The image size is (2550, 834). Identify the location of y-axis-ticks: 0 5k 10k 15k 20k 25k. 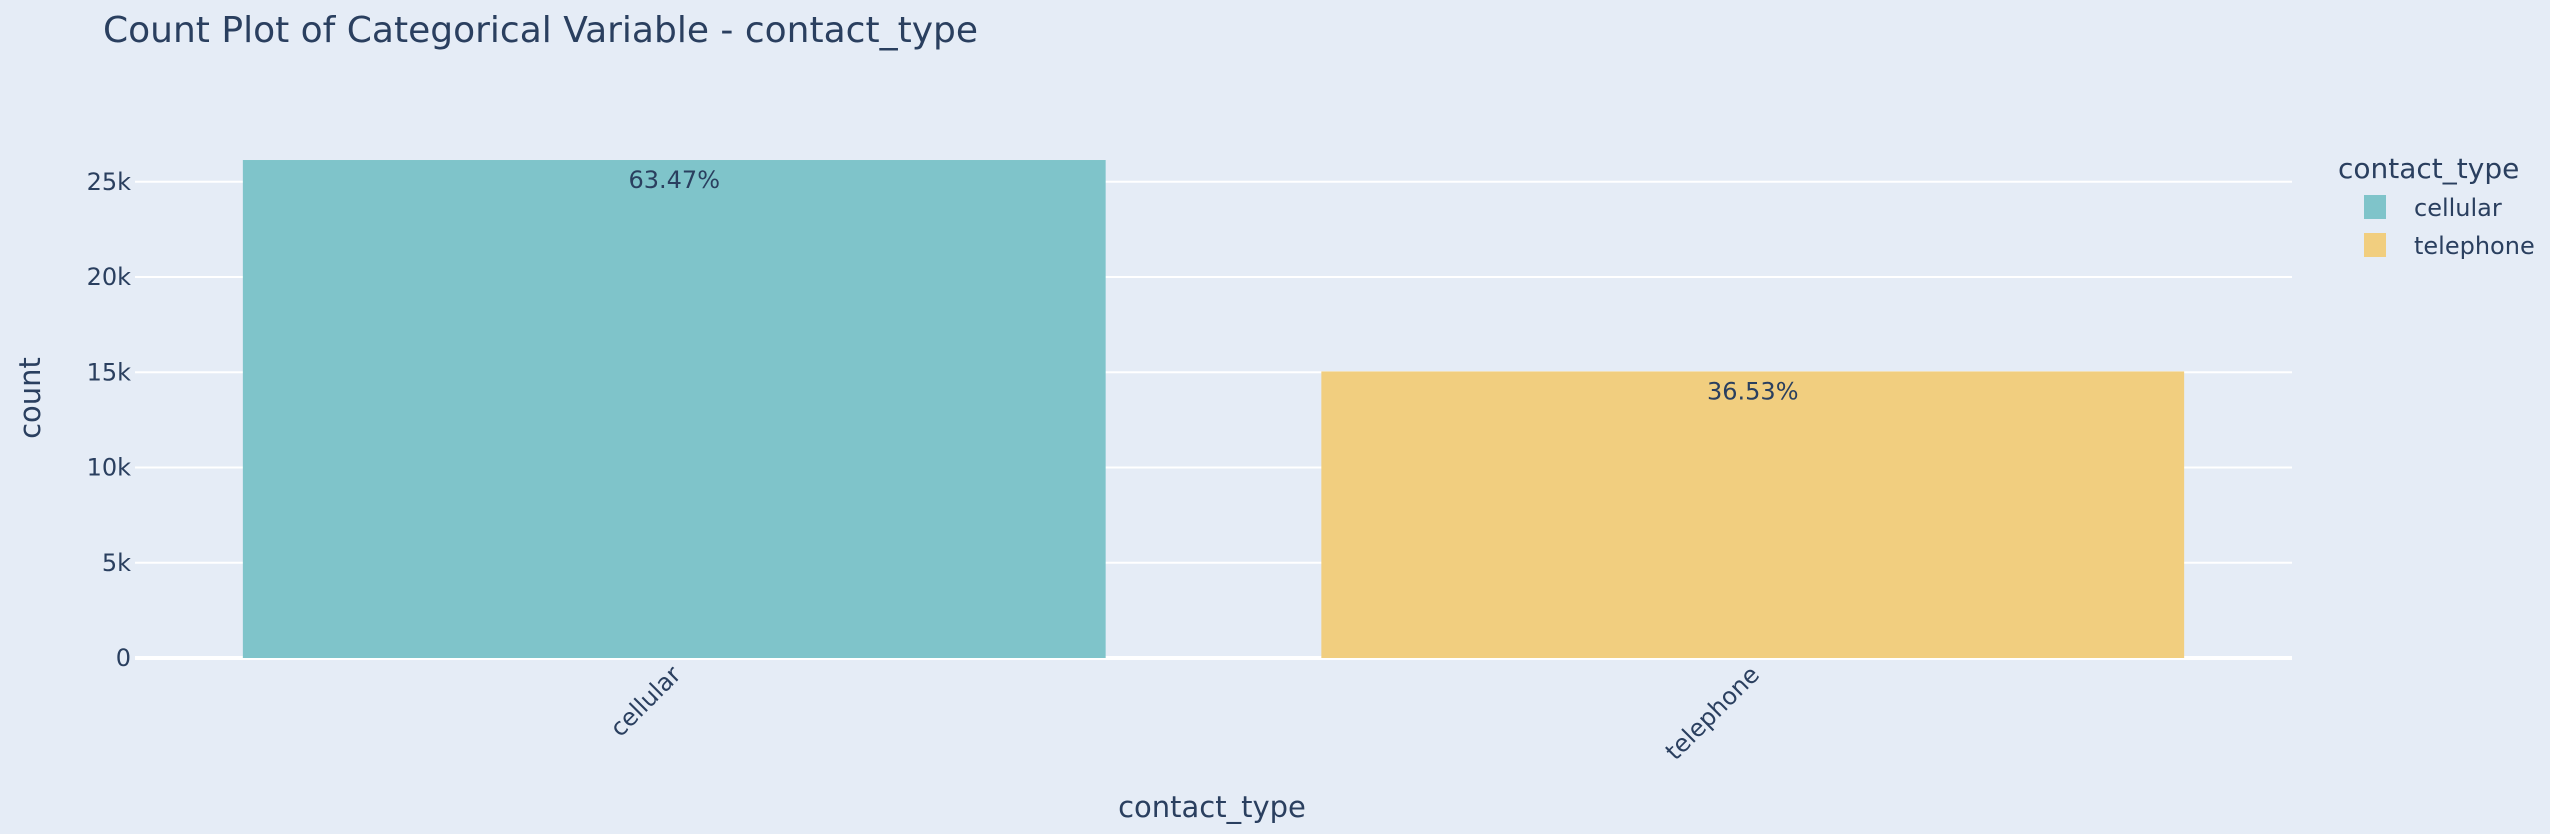
(109, 420).